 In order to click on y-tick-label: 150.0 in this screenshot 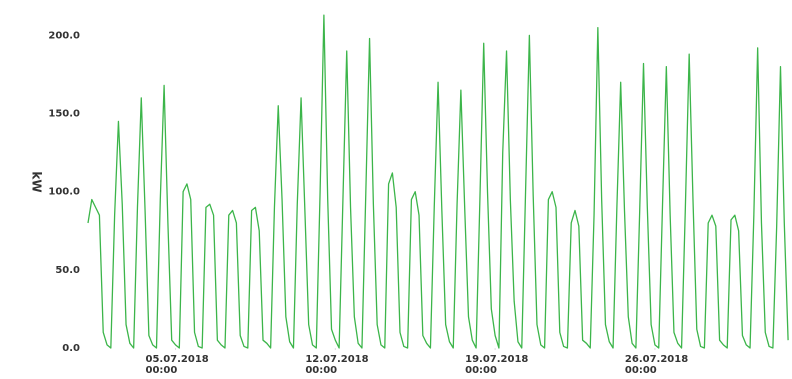, I will do `click(64, 114)`.